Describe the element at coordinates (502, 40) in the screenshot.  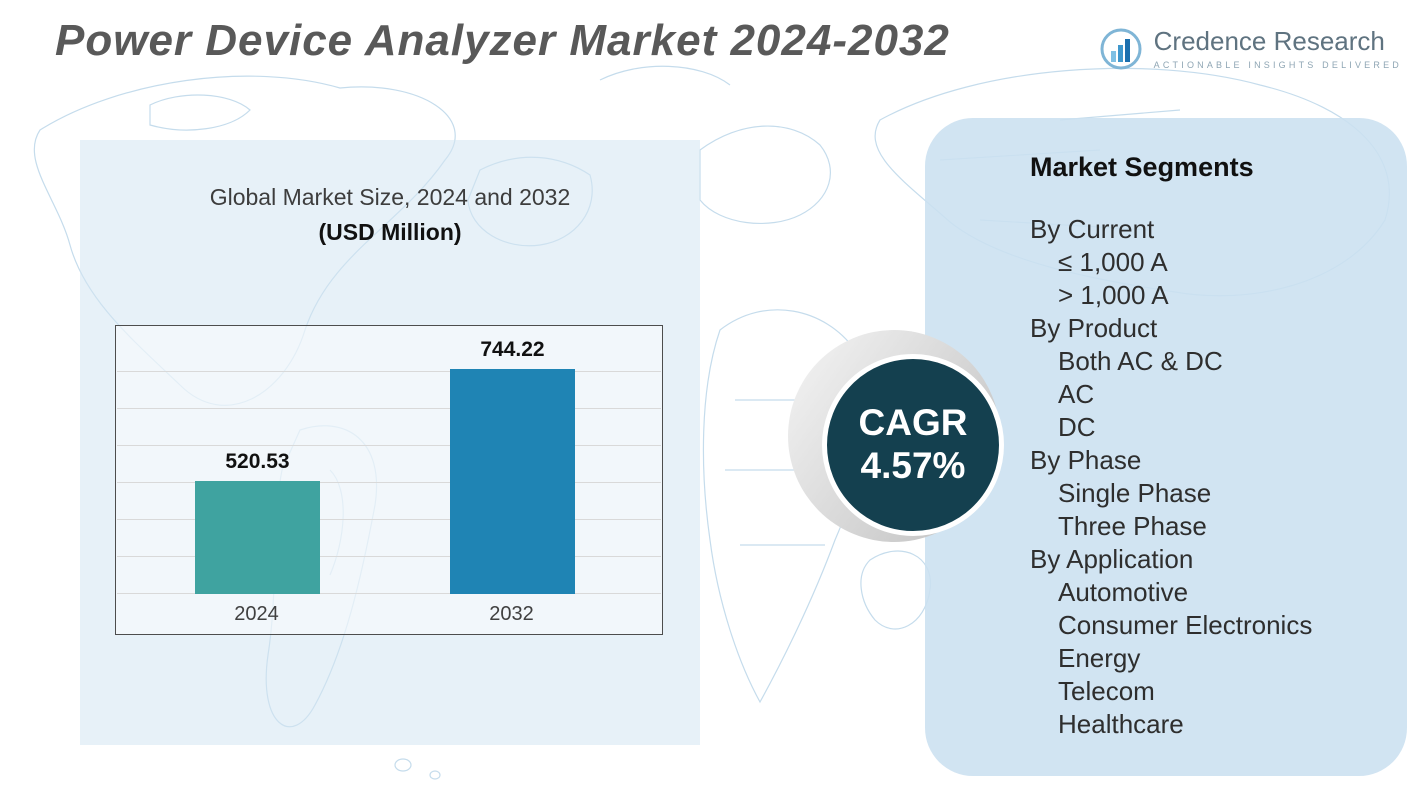
I see `page-title: Power Device Analyzer Market 2024-2032` at that location.